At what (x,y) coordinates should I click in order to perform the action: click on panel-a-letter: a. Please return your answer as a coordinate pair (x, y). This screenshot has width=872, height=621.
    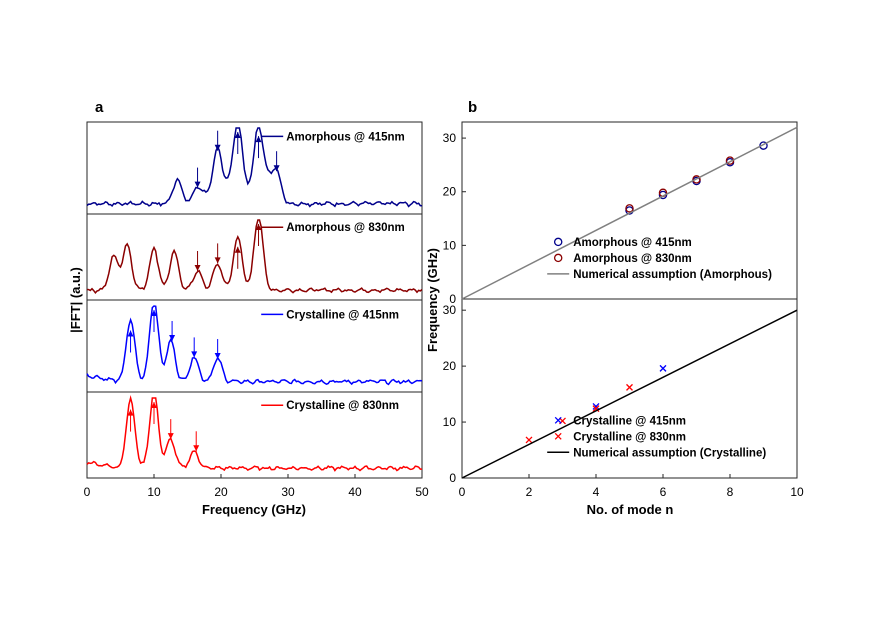
    Looking at the image, I should click on (99, 107).